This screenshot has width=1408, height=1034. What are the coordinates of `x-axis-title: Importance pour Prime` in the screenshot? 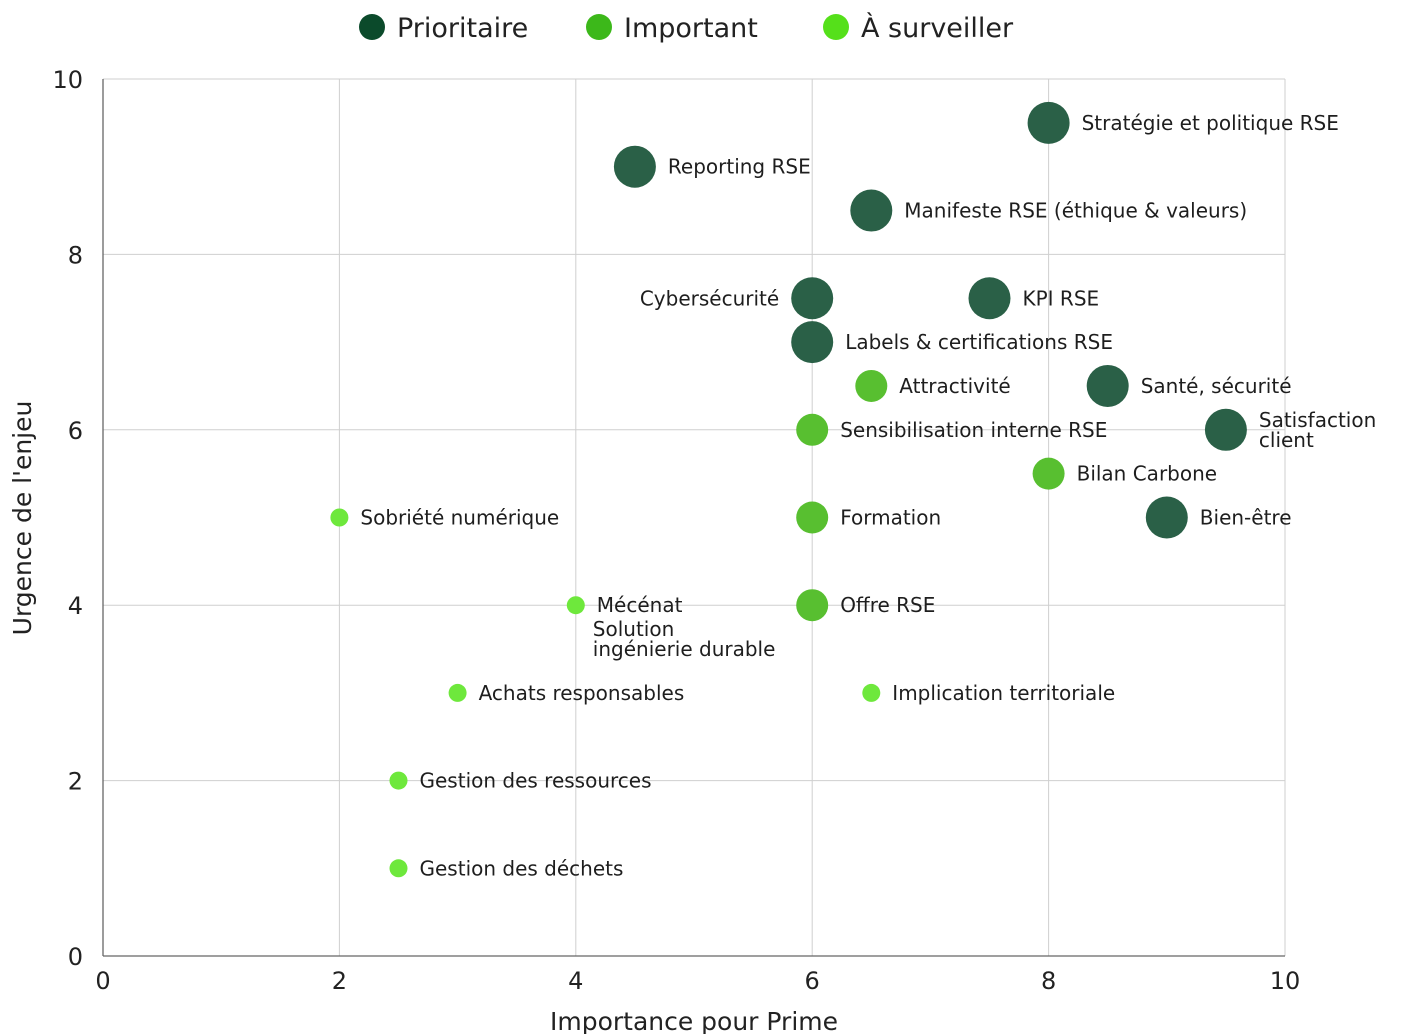 It's located at (694, 1020).